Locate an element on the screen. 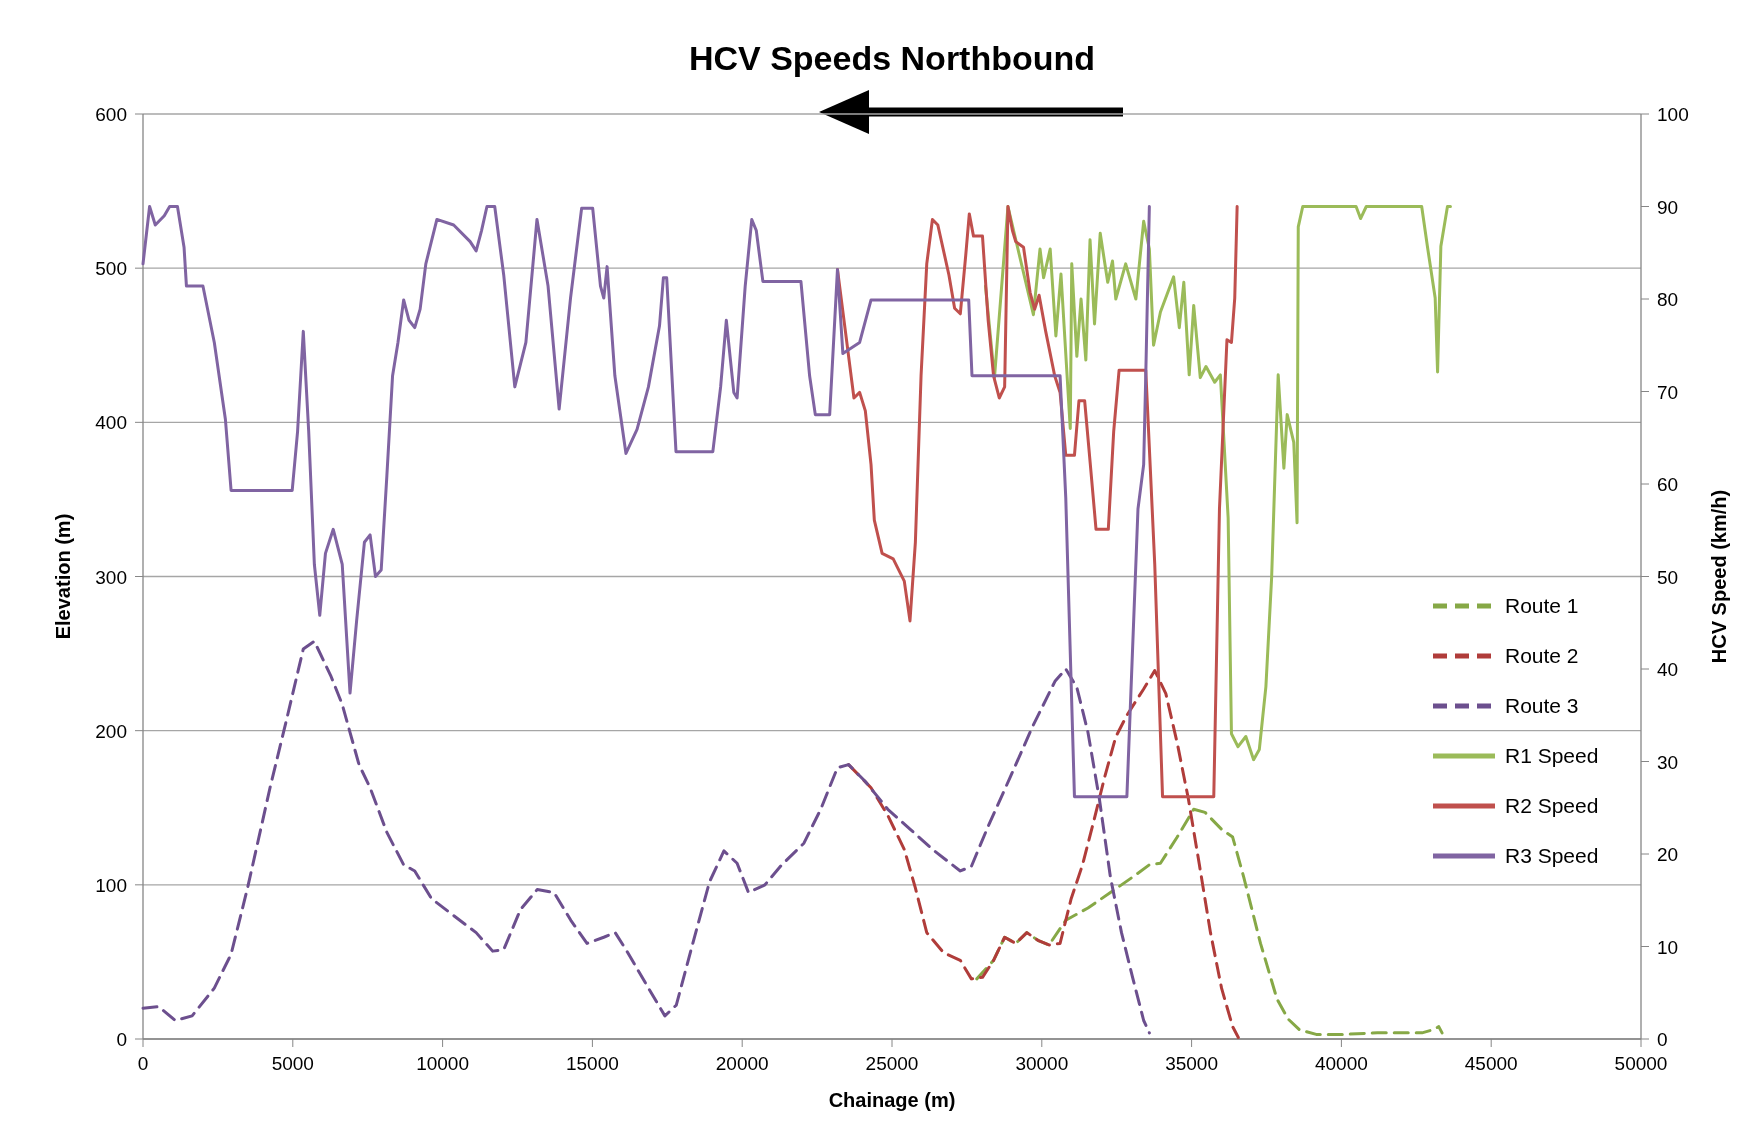 The image size is (1746, 1139). y2-tick-label: 30 is located at coordinates (1668, 762).